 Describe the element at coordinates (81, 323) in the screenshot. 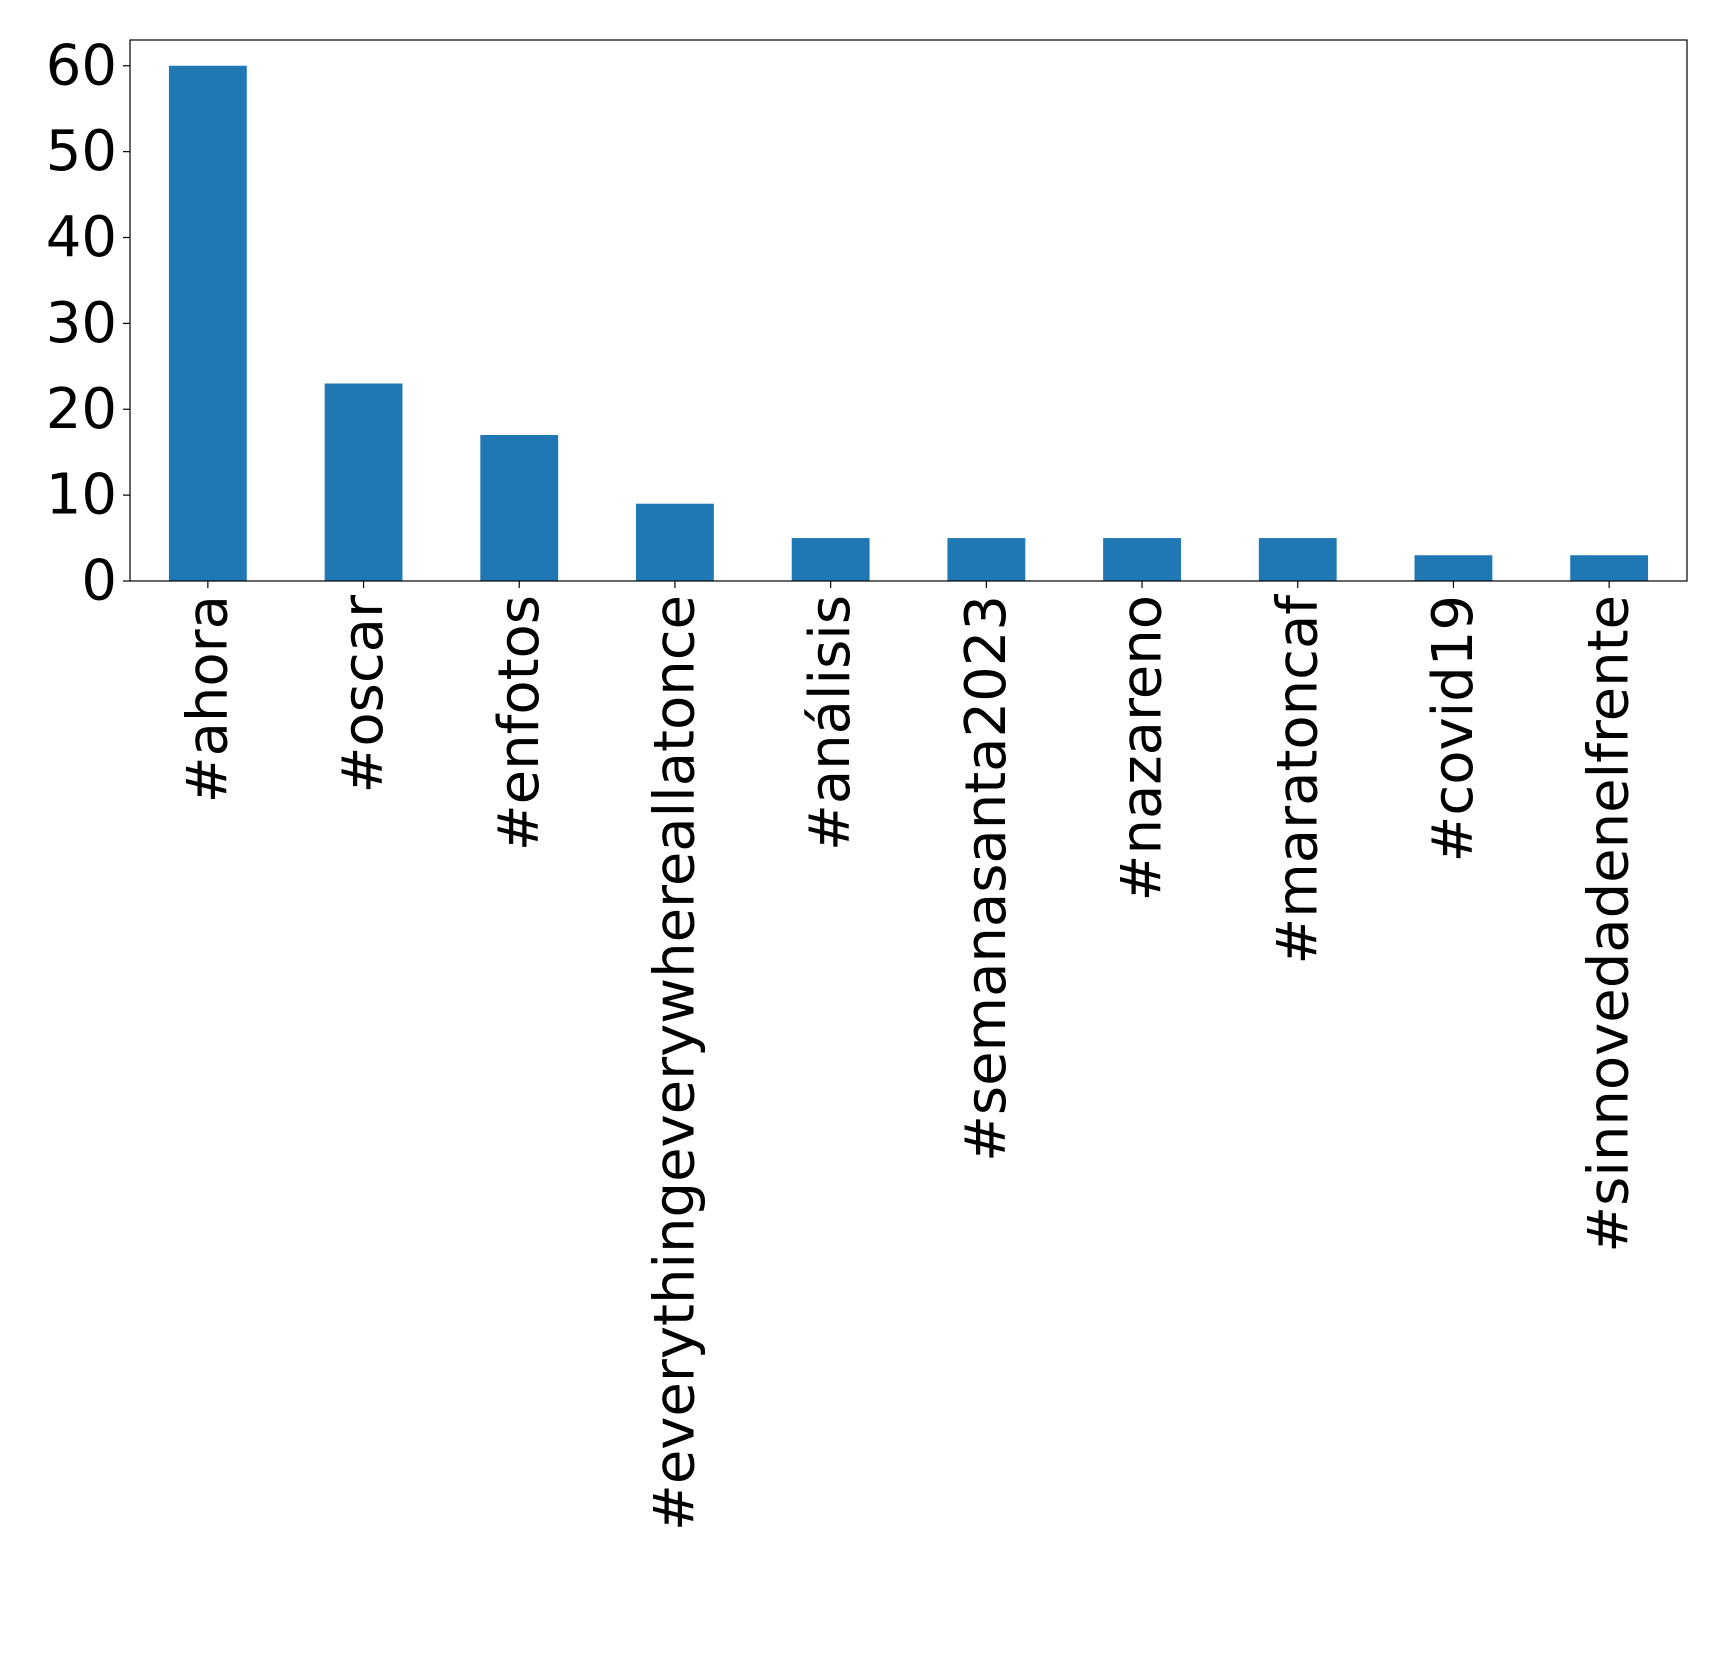

I see `y-tick-label-3: 30` at that location.